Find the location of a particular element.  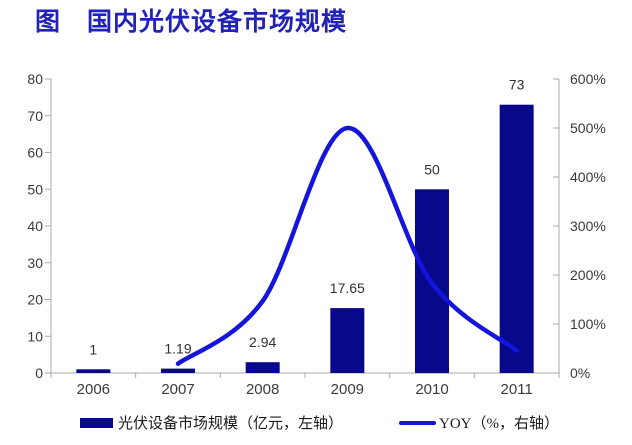

svg-text: 1.19 is located at coordinates (177, 349).